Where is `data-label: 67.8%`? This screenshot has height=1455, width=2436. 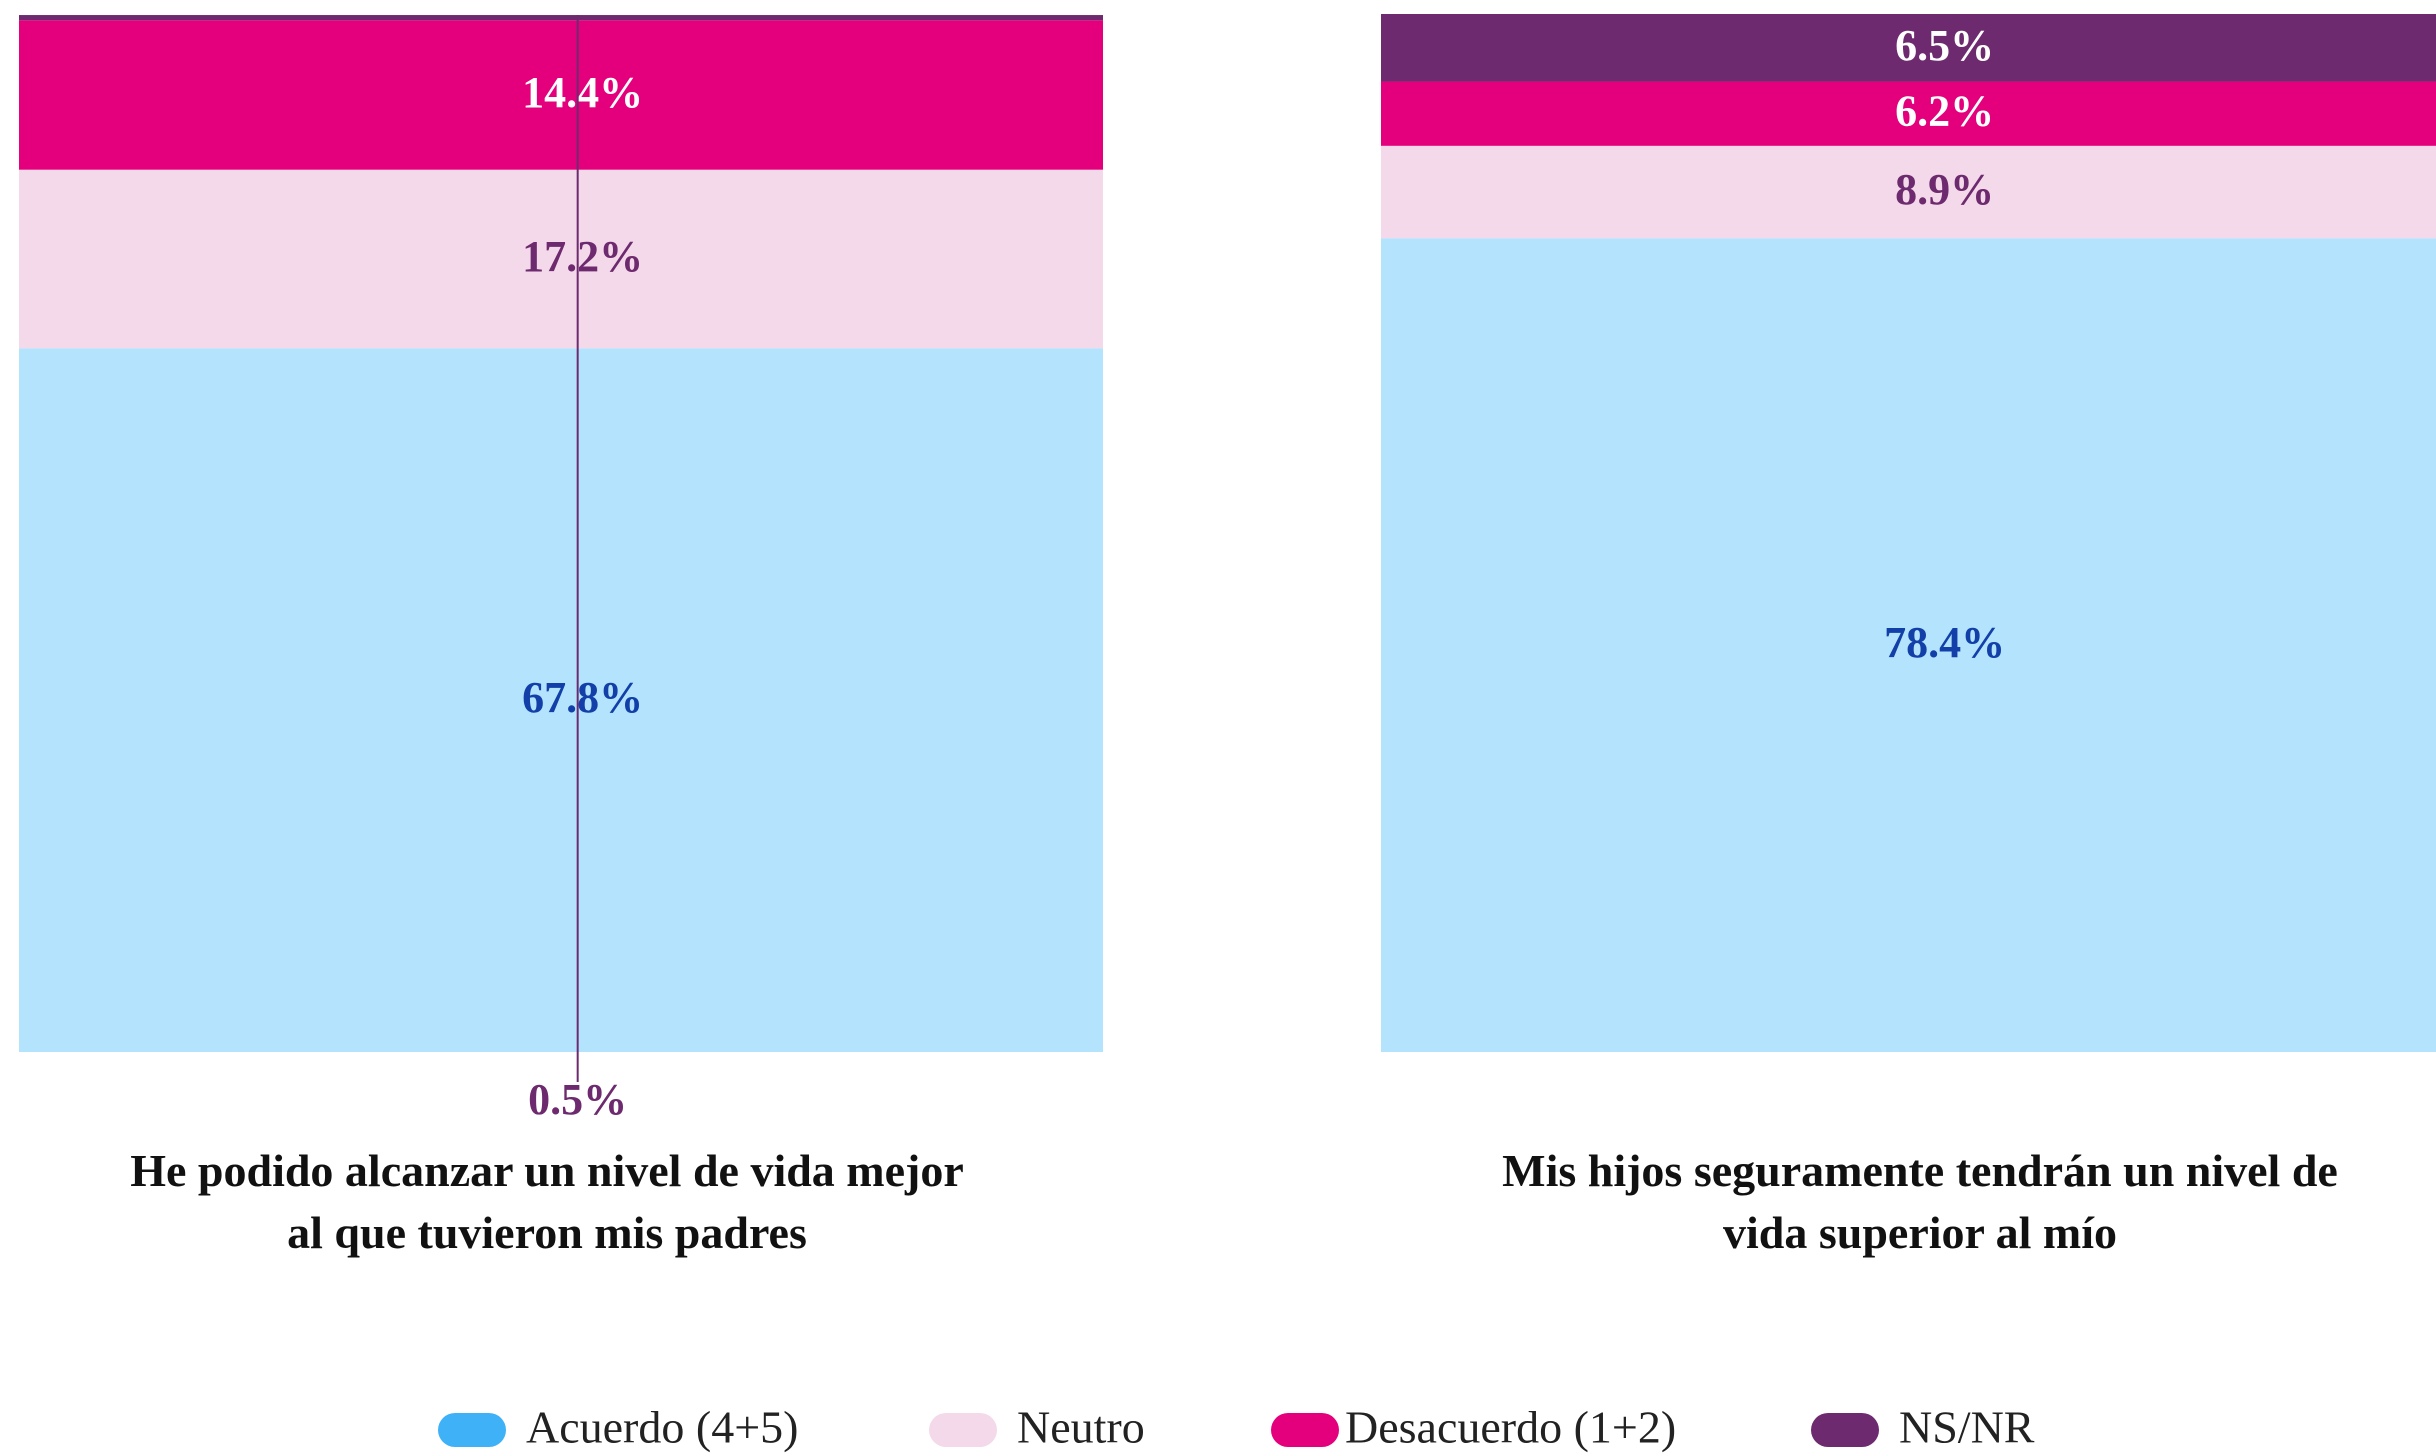
data-label: 67.8% is located at coordinates (582, 697).